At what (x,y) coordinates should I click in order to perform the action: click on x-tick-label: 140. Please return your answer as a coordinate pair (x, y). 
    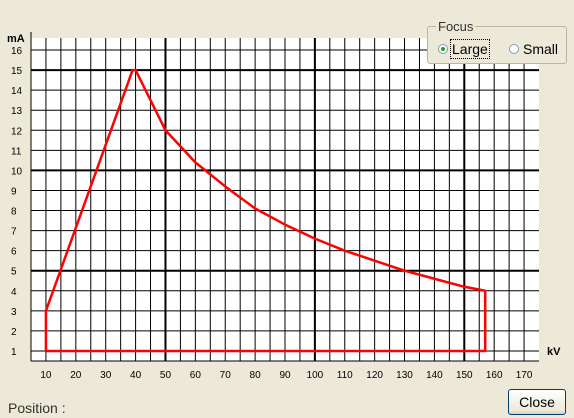
    Looking at the image, I should click on (434, 375).